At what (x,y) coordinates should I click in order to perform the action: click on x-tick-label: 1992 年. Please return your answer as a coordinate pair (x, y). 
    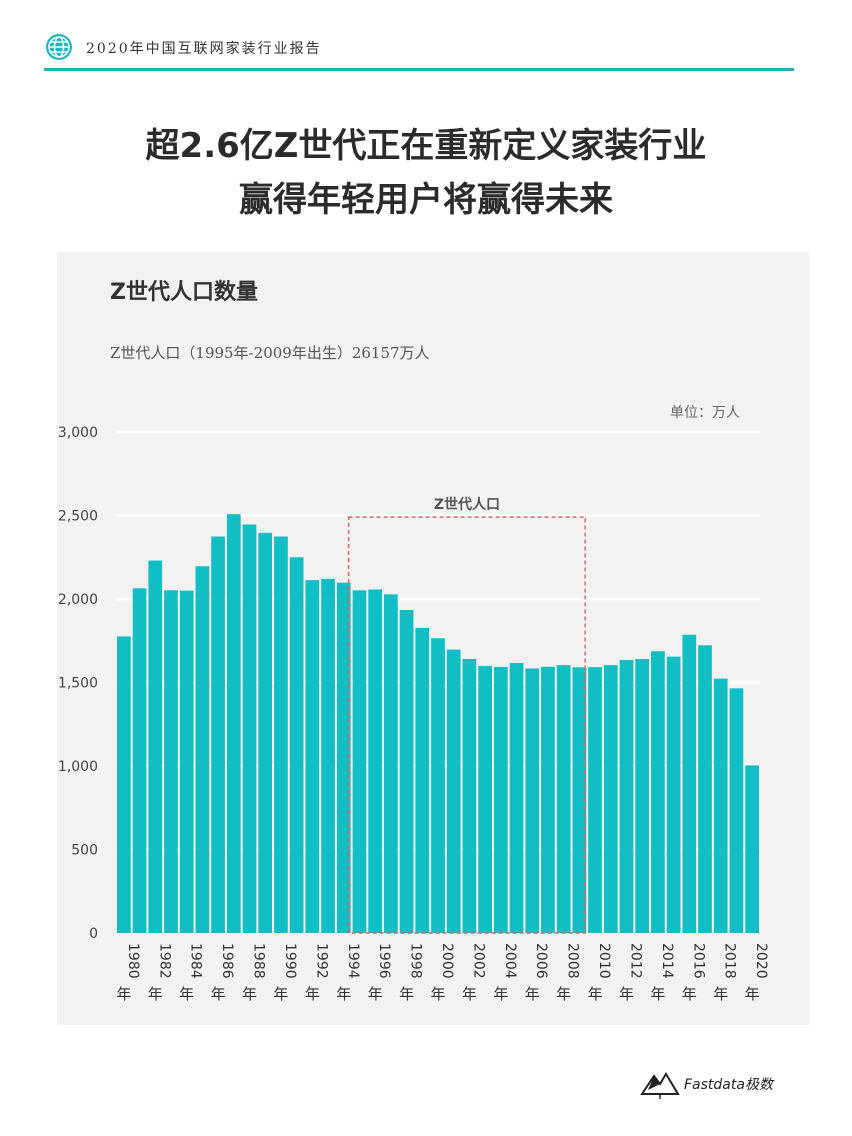
    Looking at the image, I should click on (317, 973).